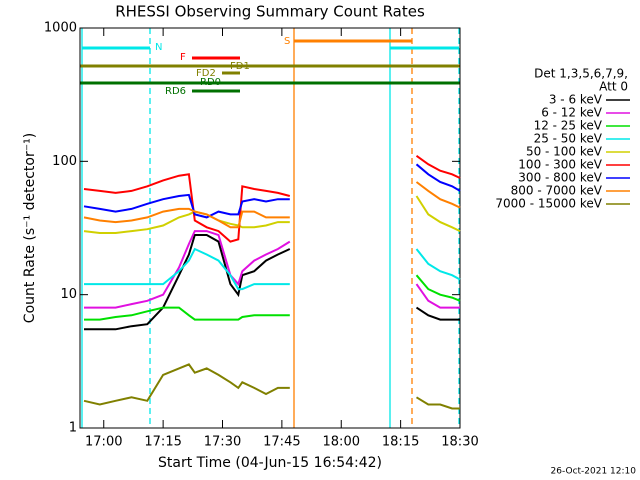 This screenshot has height=480, width=640. What do you see at coordinates (210, 82) in the screenshot?
I see `annotation: RD0` at bounding box center [210, 82].